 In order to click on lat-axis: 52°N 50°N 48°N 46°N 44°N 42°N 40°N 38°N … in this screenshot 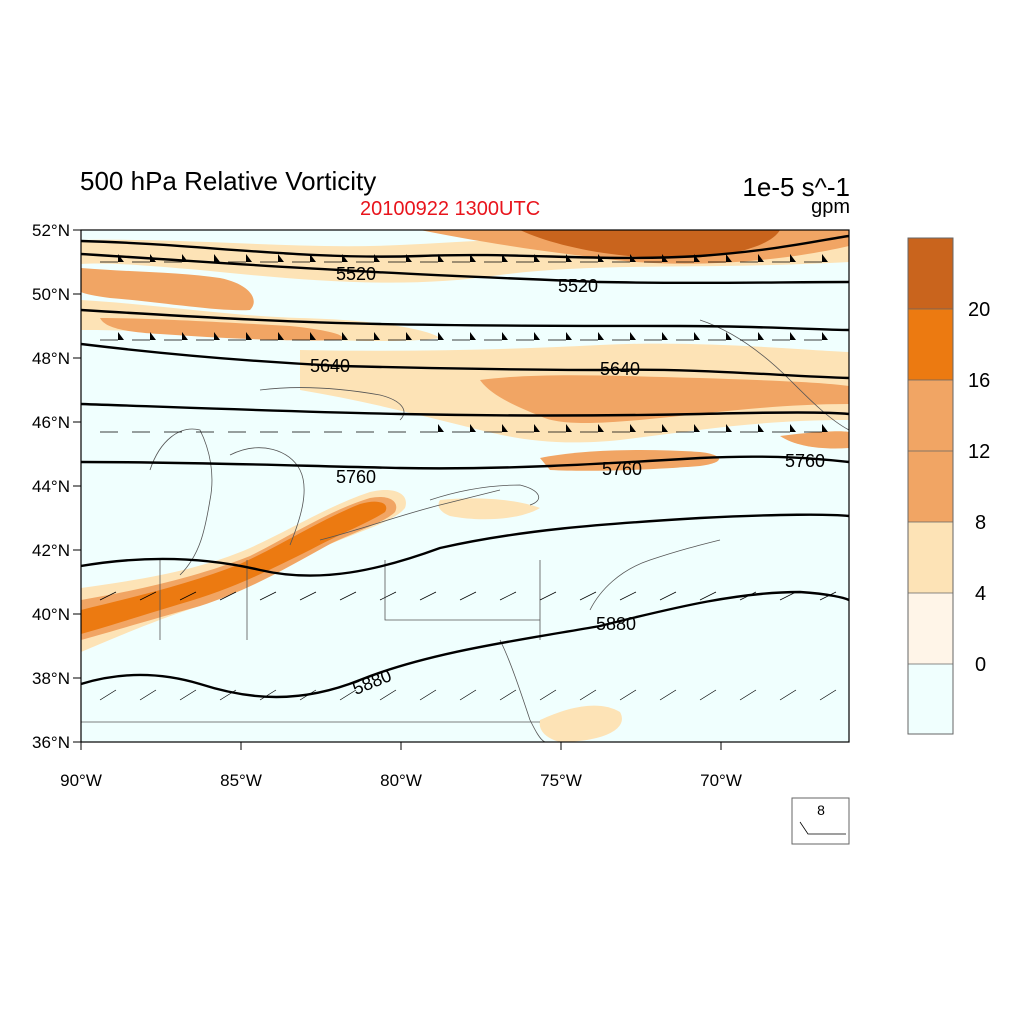, I will do `click(56, 486)`.